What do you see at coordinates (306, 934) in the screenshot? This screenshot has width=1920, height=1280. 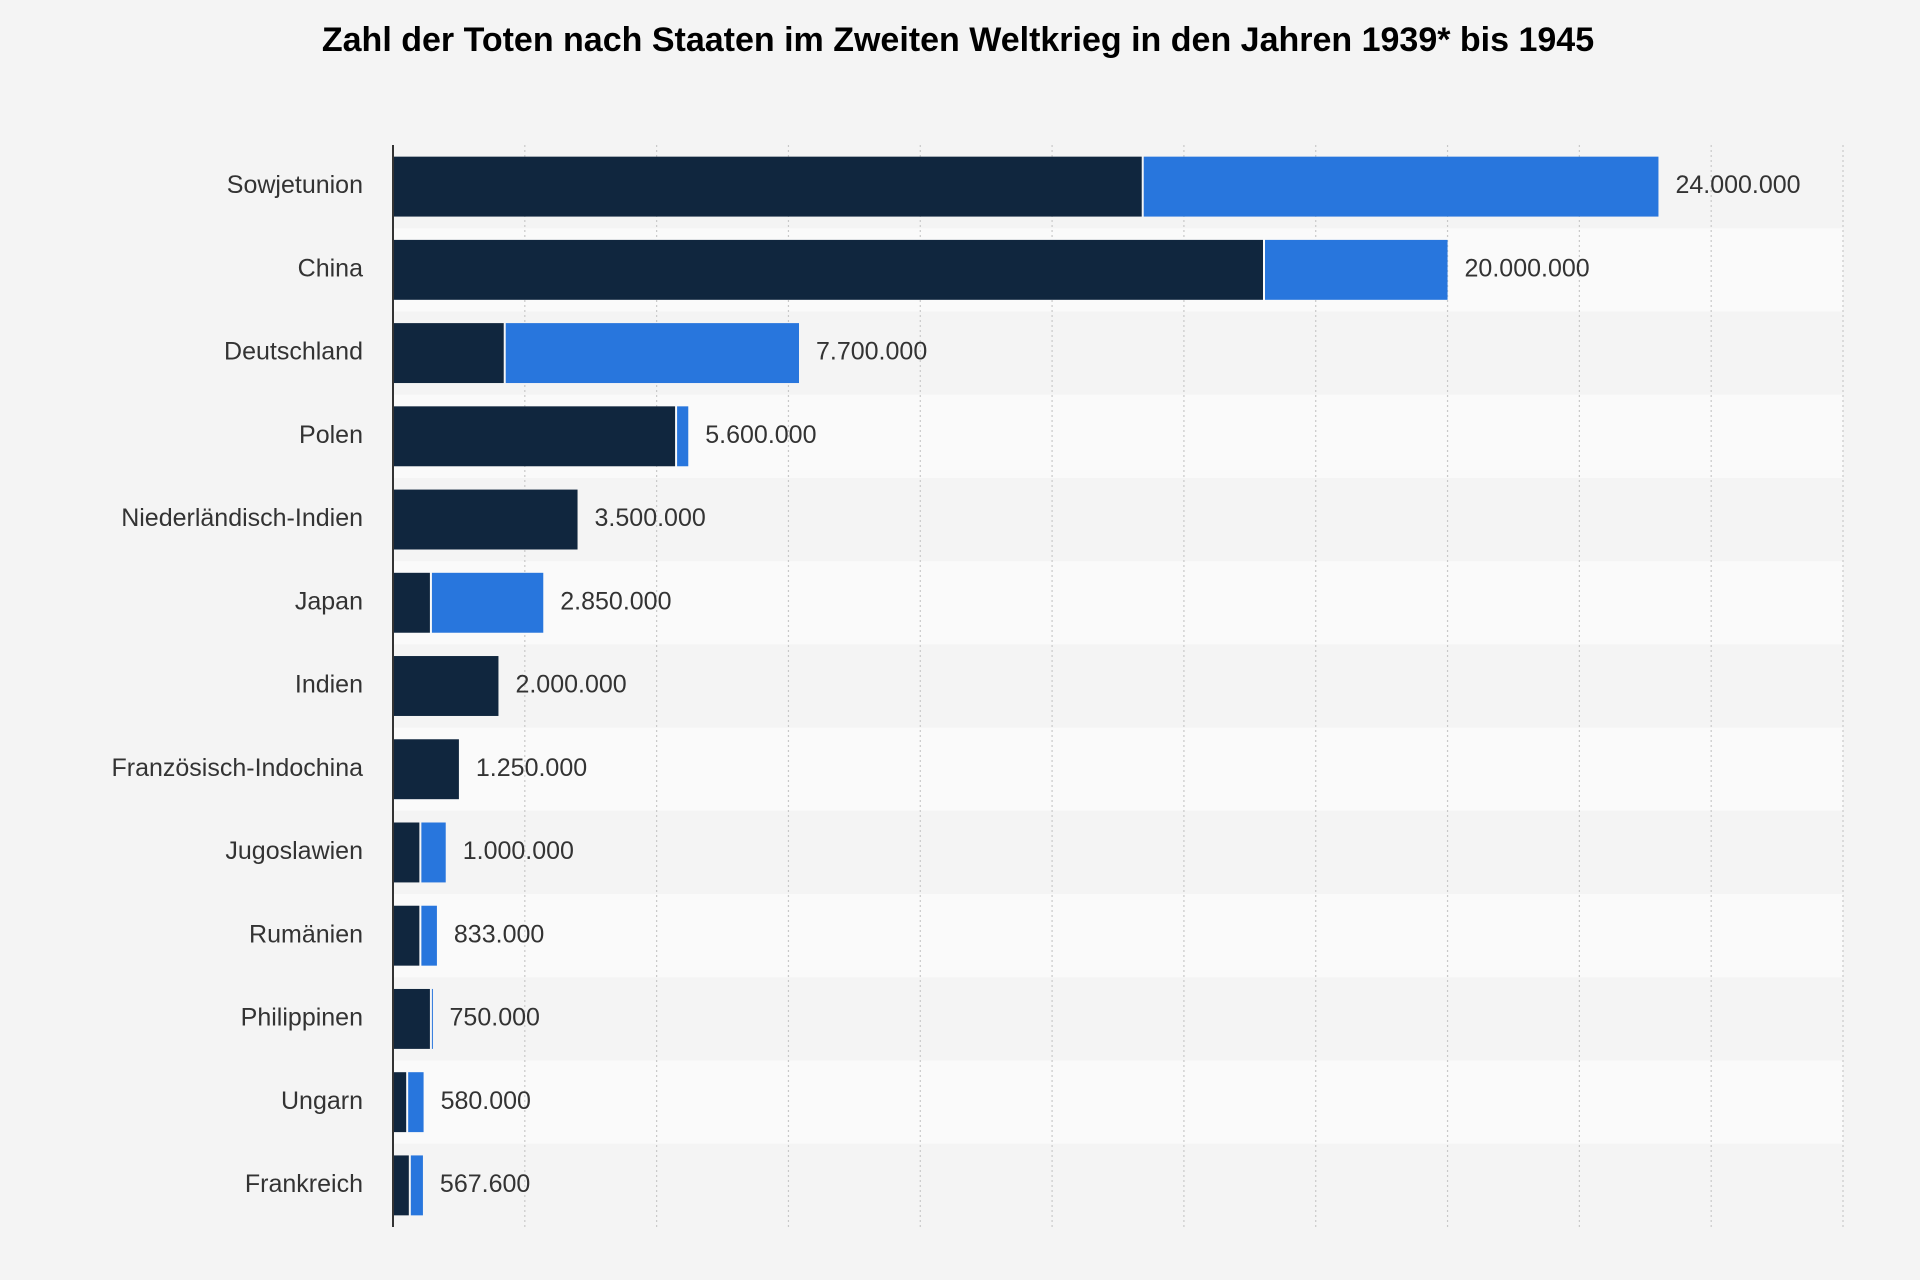 I see `y-tick-label: Rumänien` at bounding box center [306, 934].